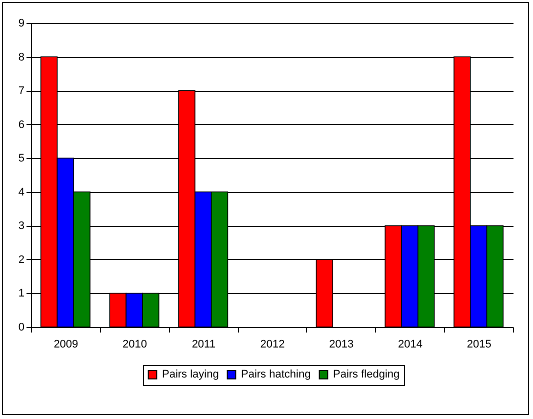 The image size is (533, 419). What do you see at coordinates (341, 344) in the screenshot?
I see `x-tick-label: 2013` at bounding box center [341, 344].